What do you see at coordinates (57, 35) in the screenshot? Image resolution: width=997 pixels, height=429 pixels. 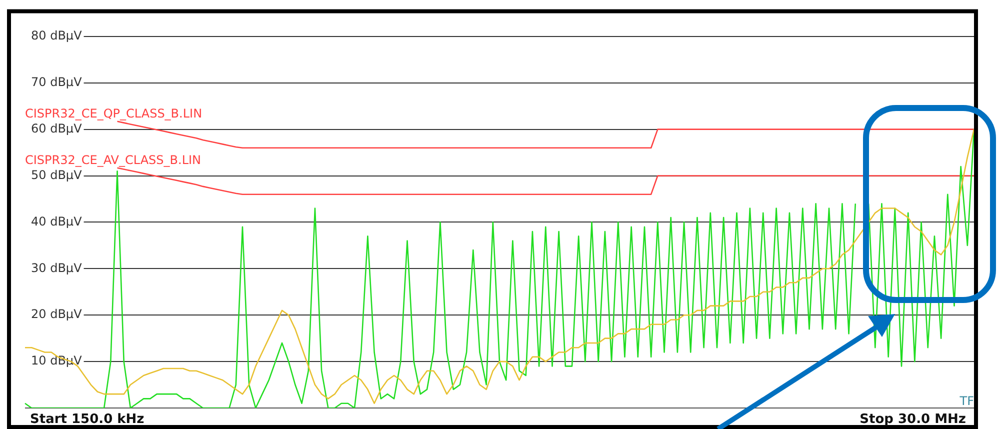 I see `y-tick-label: 80 dBµV` at bounding box center [57, 35].